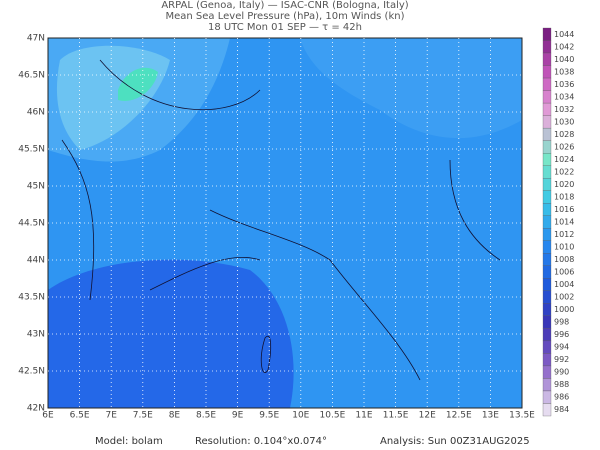 This screenshot has height=450, width=600. Describe the element at coordinates (564, 146) in the screenshot. I see `colorbar-label: 1026` at that location.